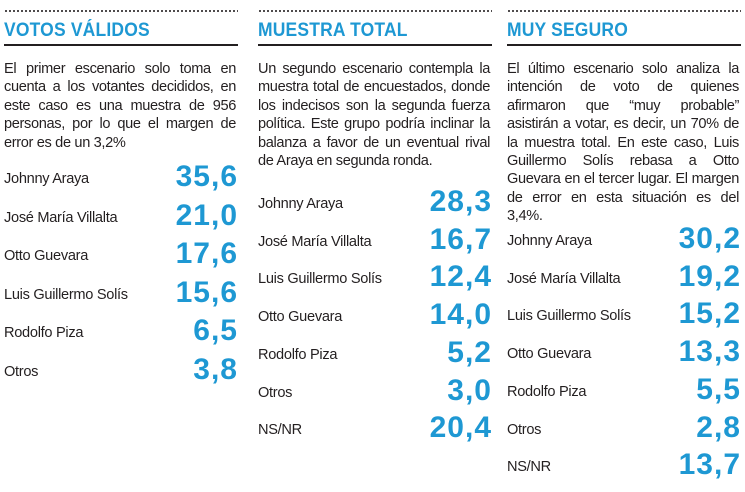 The width and height of the screenshot is (745, 492). I want to click on vote-percentage: 19,2, so click(709, 276).